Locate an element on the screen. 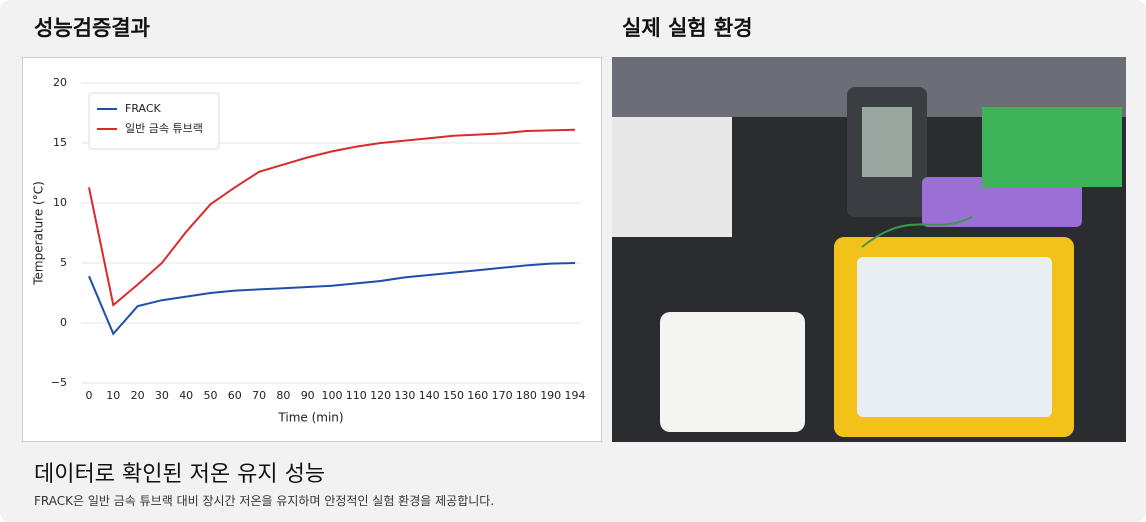  y-tick-label: 10 is located at coordinates (60, 202).